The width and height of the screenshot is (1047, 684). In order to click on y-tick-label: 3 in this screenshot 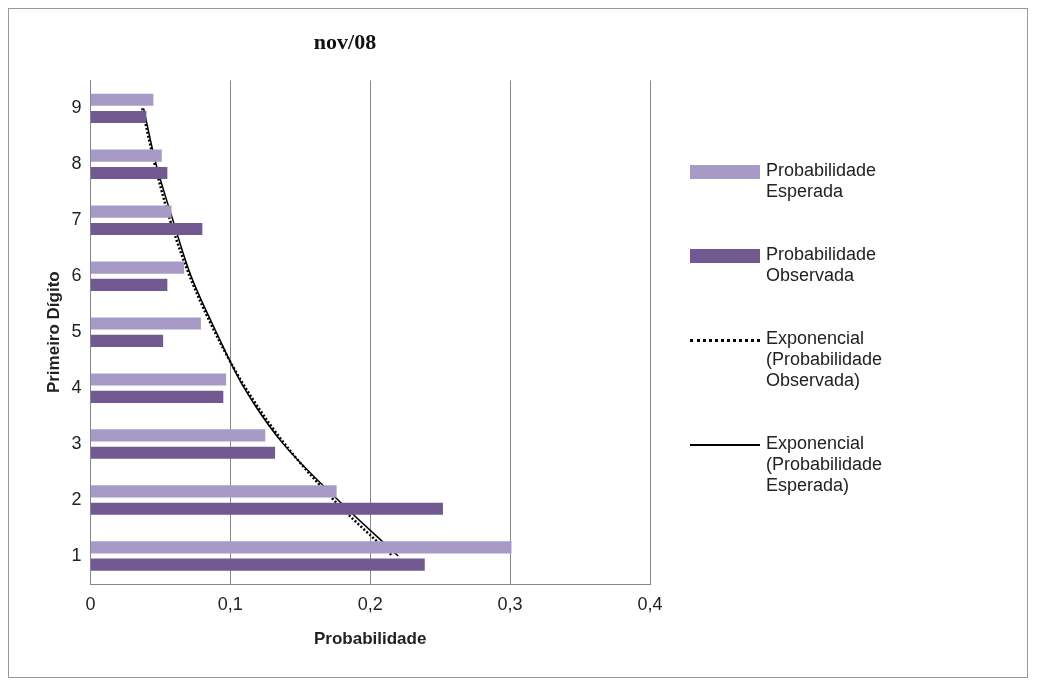, I will do `click(76, 443)`.